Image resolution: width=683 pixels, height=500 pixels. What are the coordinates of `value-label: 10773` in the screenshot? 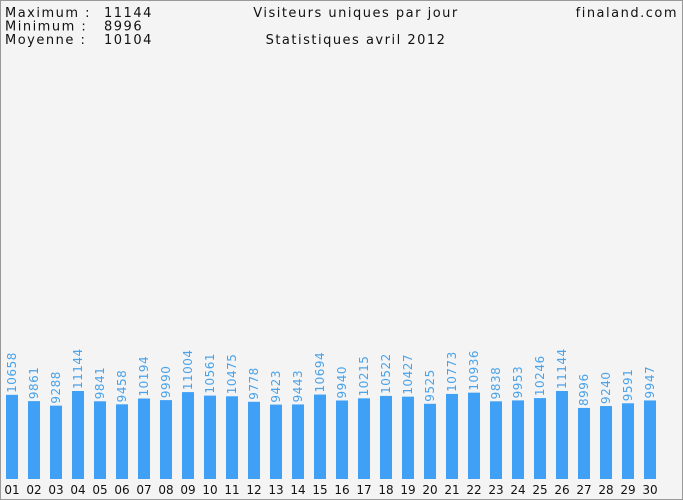 It's located at (452, 371).